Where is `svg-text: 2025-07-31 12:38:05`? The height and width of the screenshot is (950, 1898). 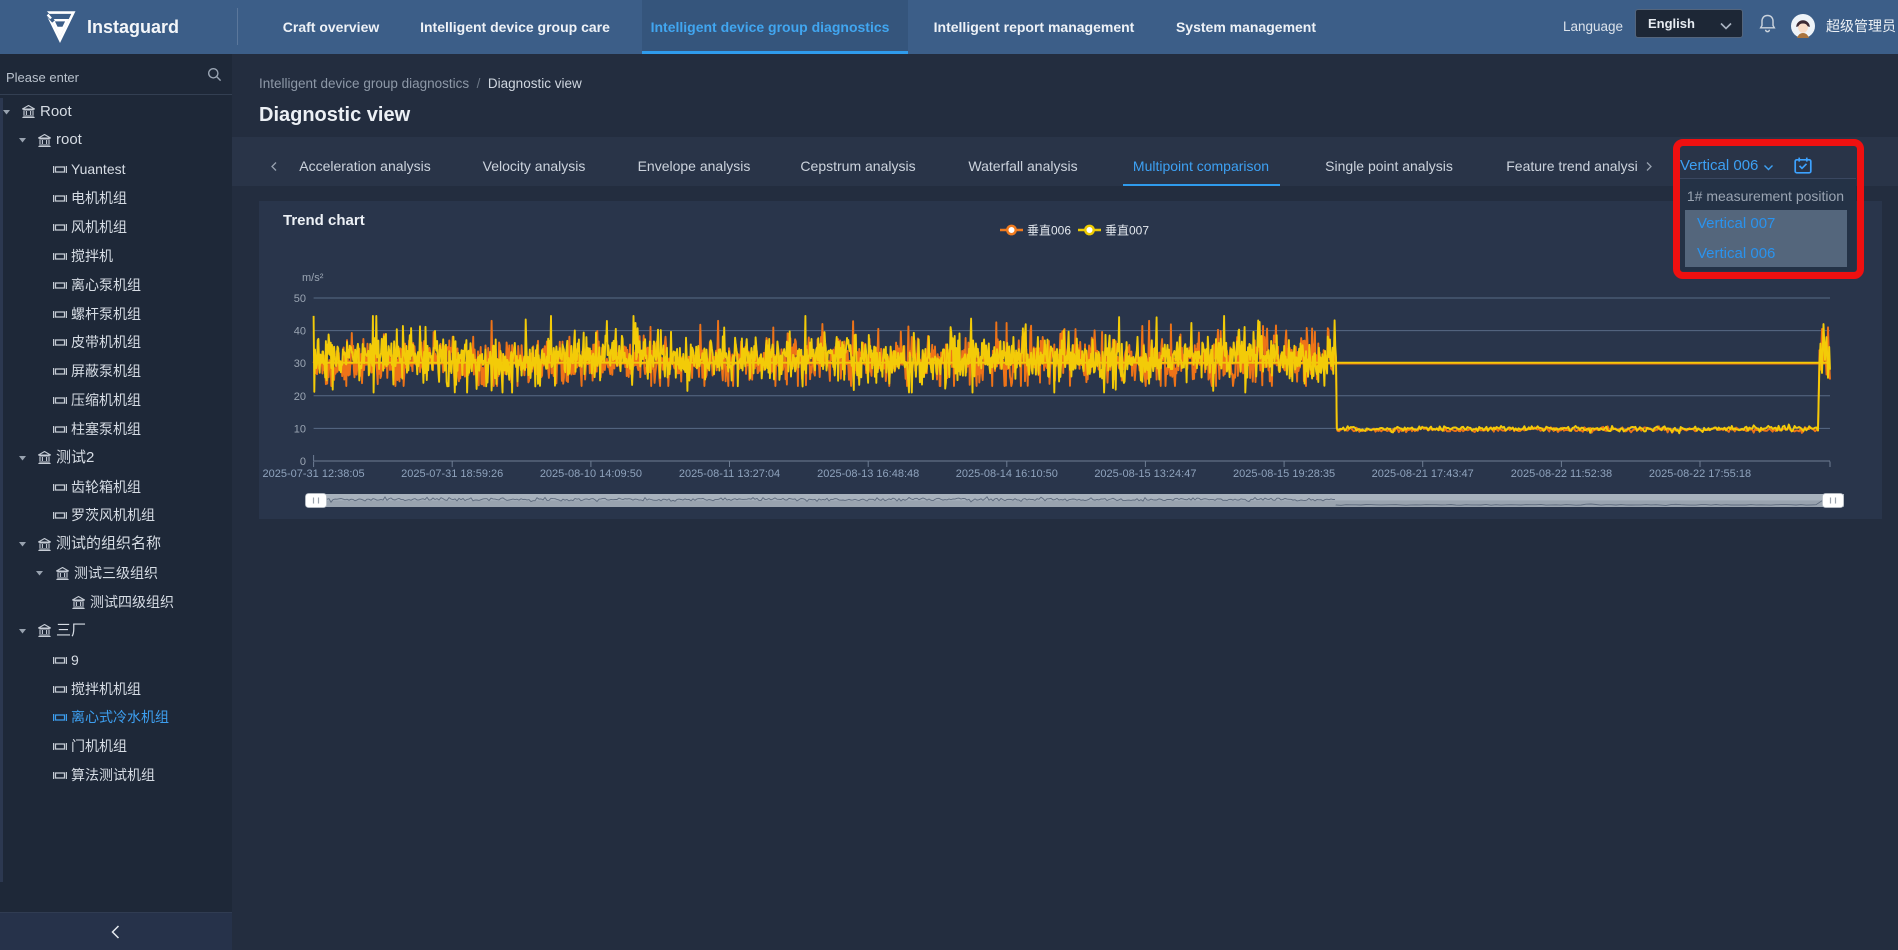
svg-text: 2025-07-31 12:38:05 is located at coordinates (314, 474).